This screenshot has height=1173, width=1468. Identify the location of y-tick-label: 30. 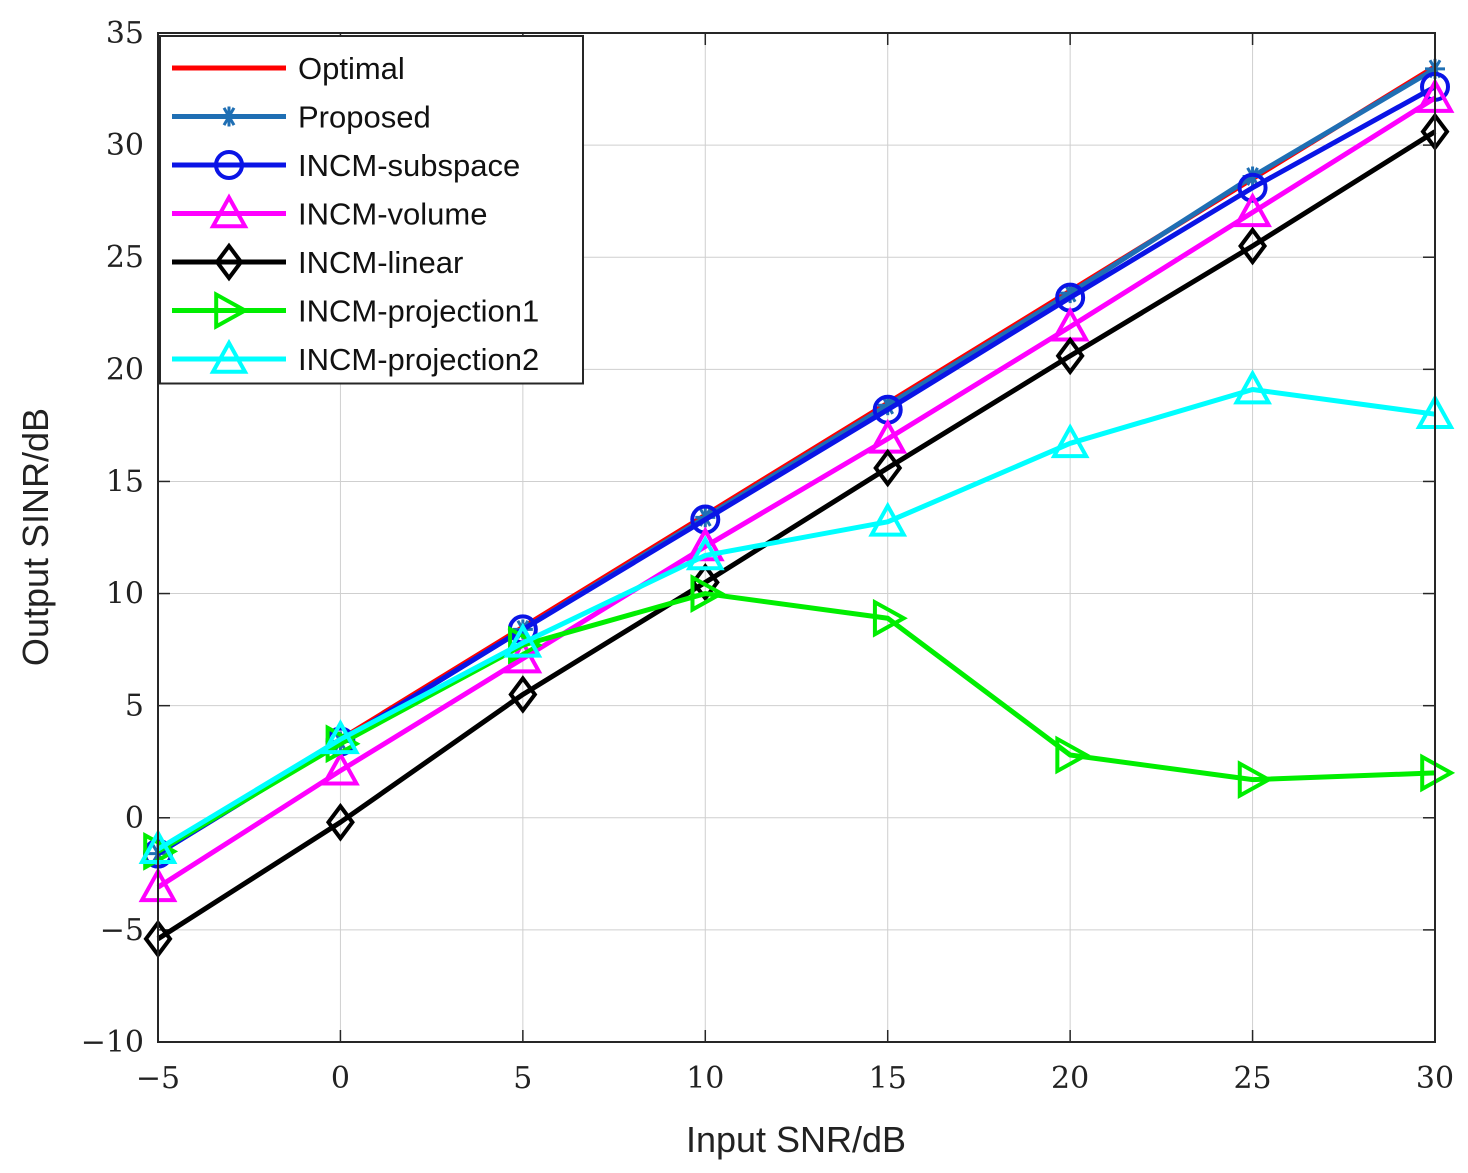
(125, 145).